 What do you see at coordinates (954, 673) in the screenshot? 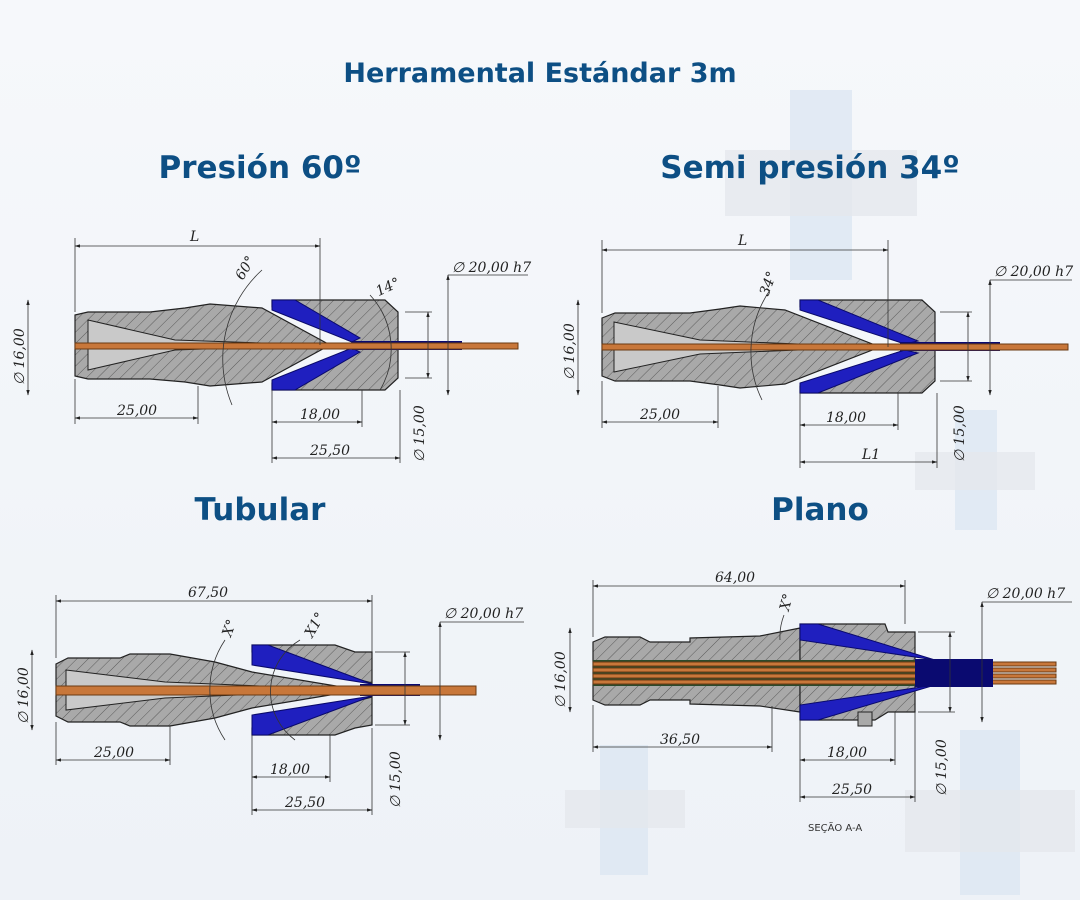
I see `core-tip` at bounding box center [954, 673].